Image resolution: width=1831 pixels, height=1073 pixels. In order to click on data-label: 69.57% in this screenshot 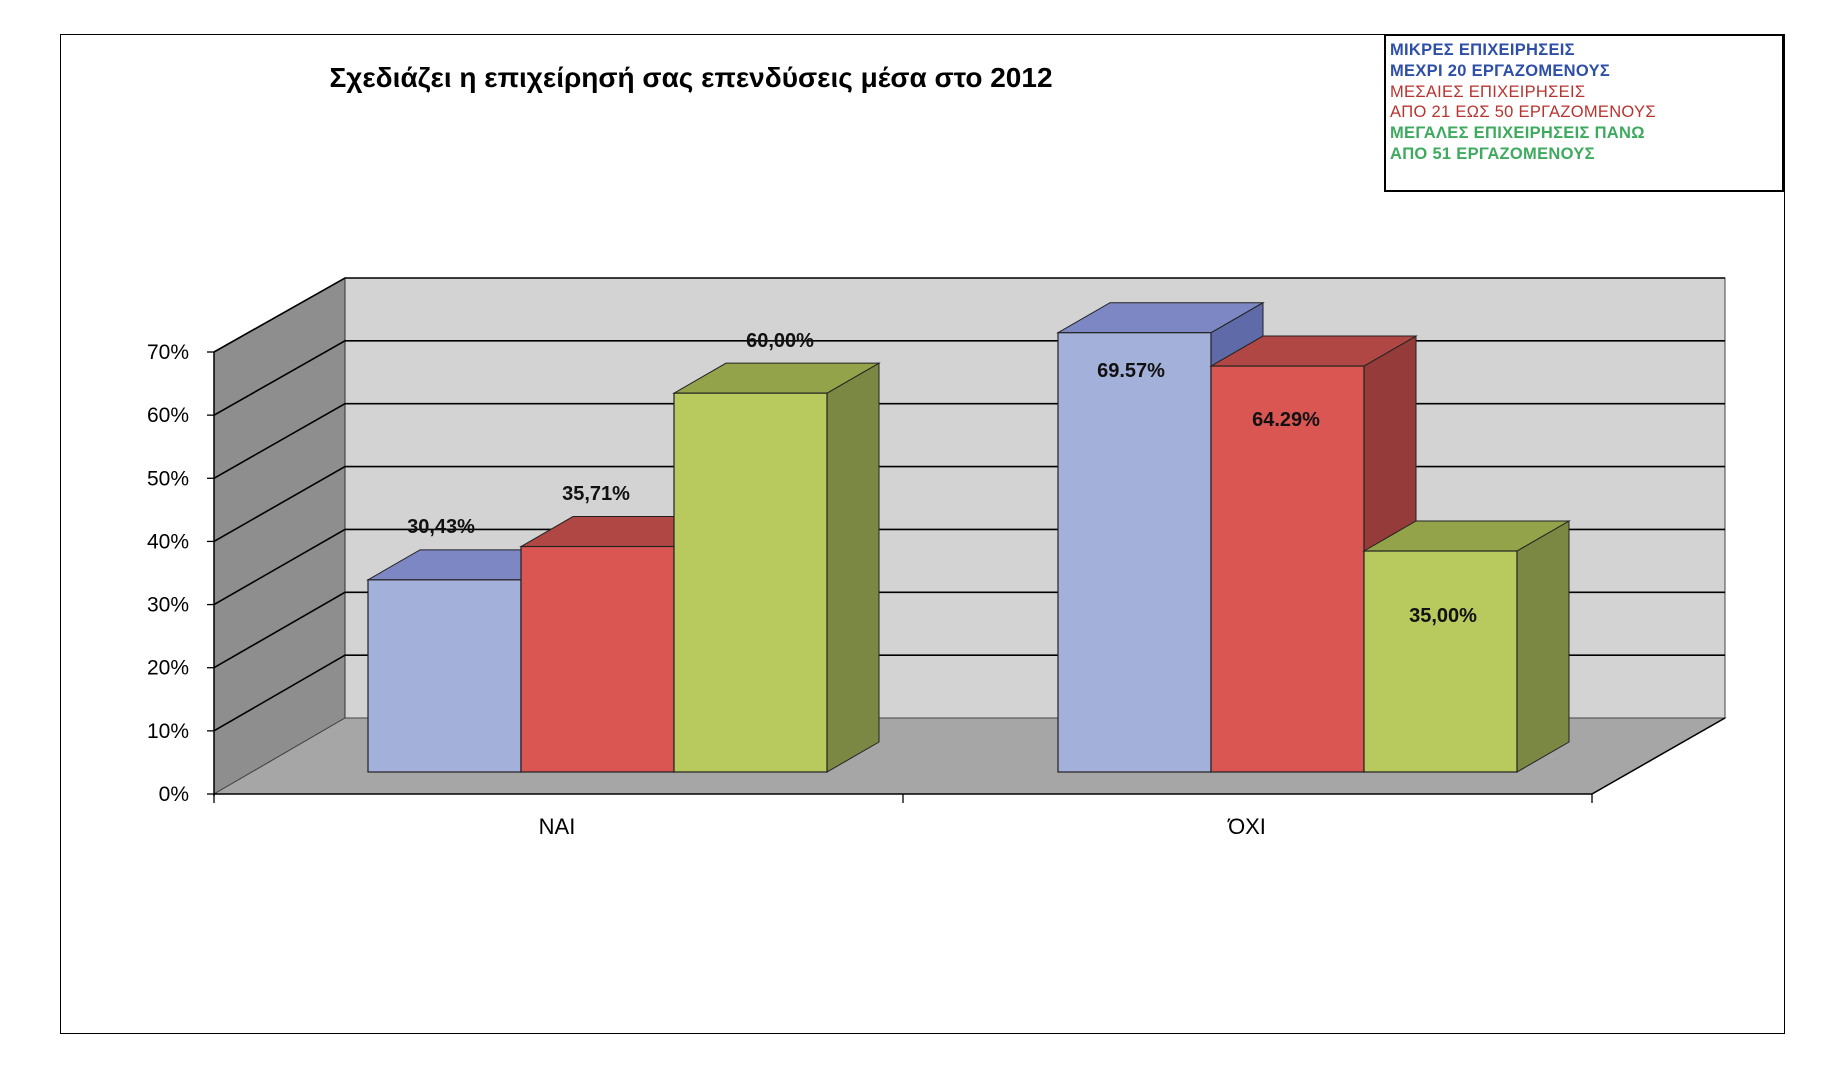, I will do `click(1131, 371)`.